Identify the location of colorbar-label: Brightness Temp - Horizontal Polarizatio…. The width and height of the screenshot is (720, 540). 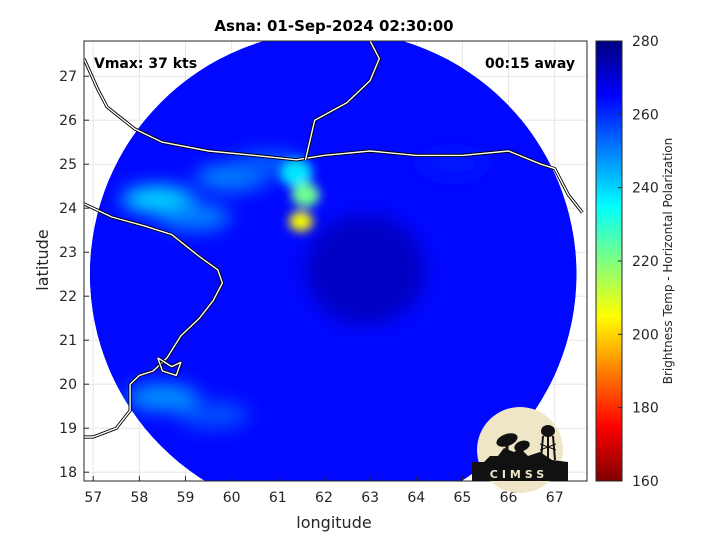
(668, 261).